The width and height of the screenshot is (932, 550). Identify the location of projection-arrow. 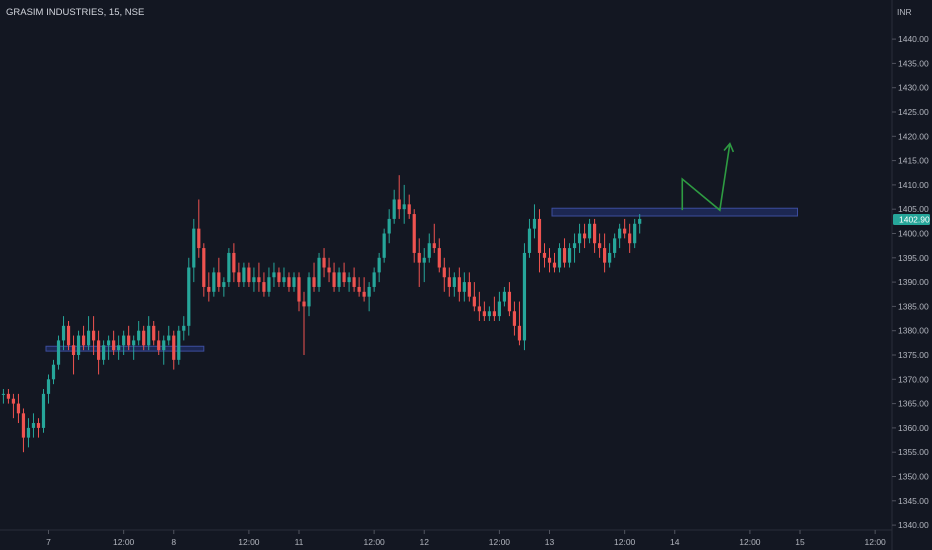
(706, 177).